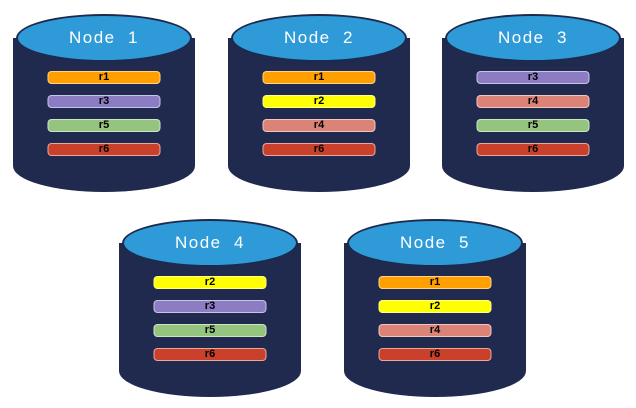 The width and height of the screenshot is (636, 408). I want to click on node-2-cylinder-body, so click(319, 115).